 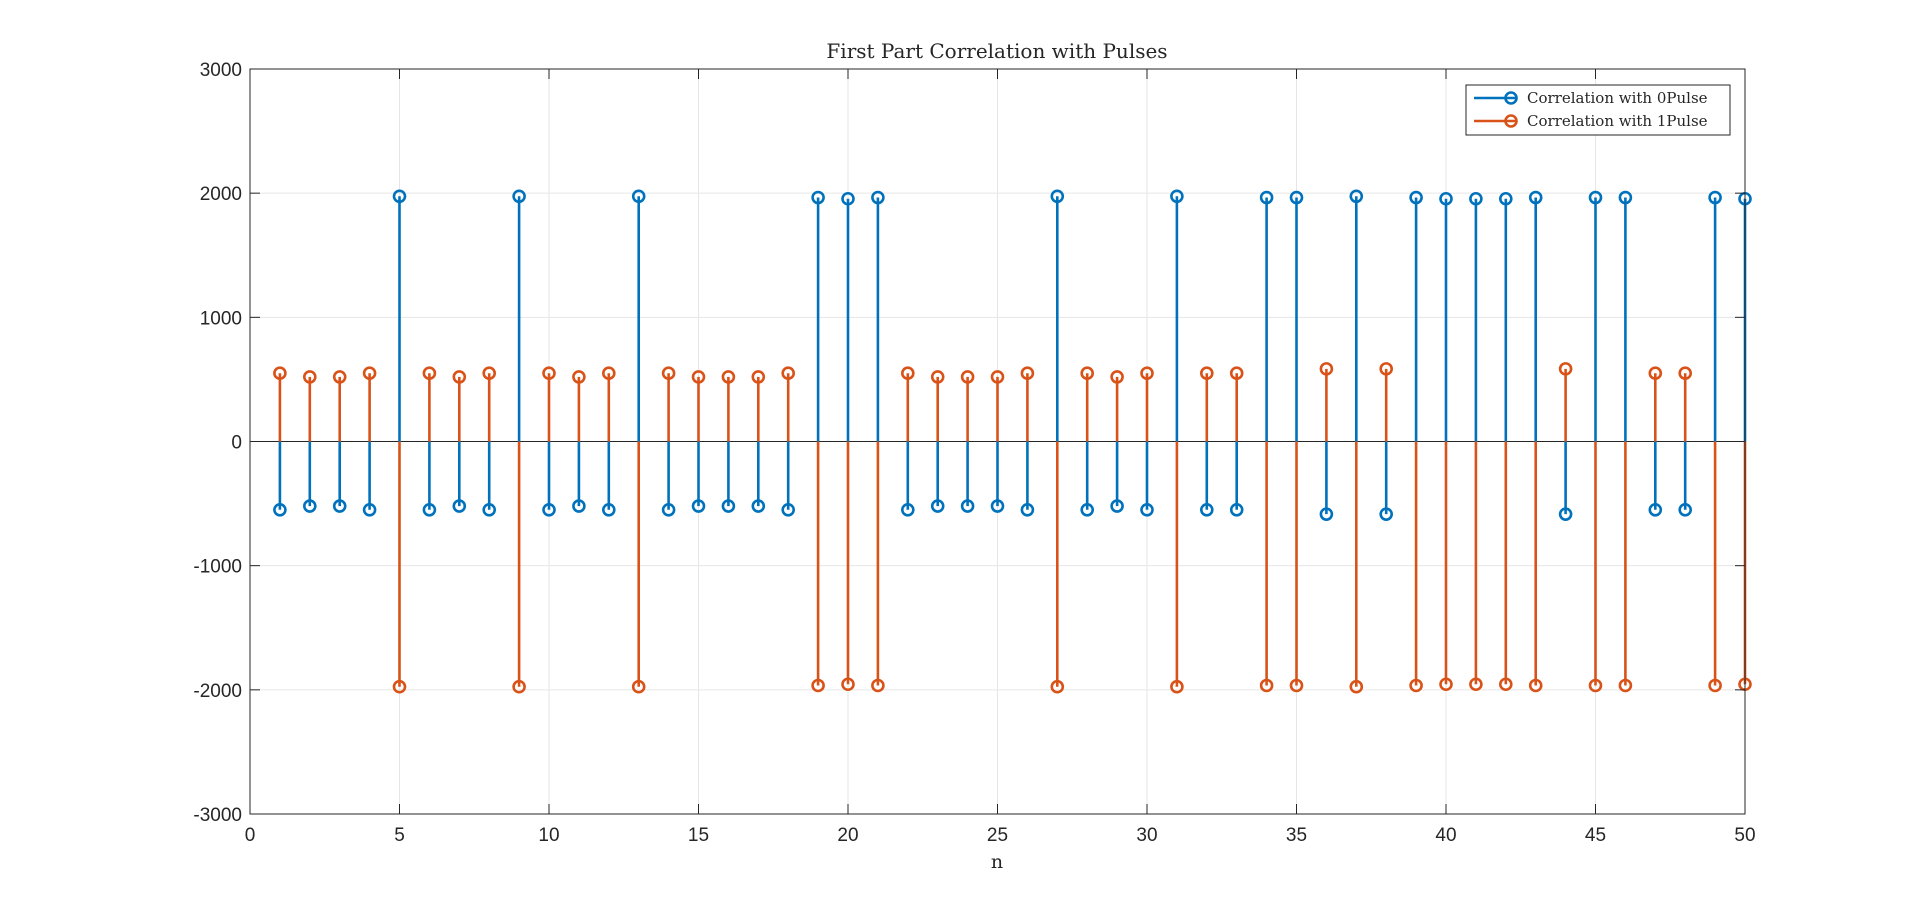 I want to click on x-tick-label: 15, so click(x=698, y=835).